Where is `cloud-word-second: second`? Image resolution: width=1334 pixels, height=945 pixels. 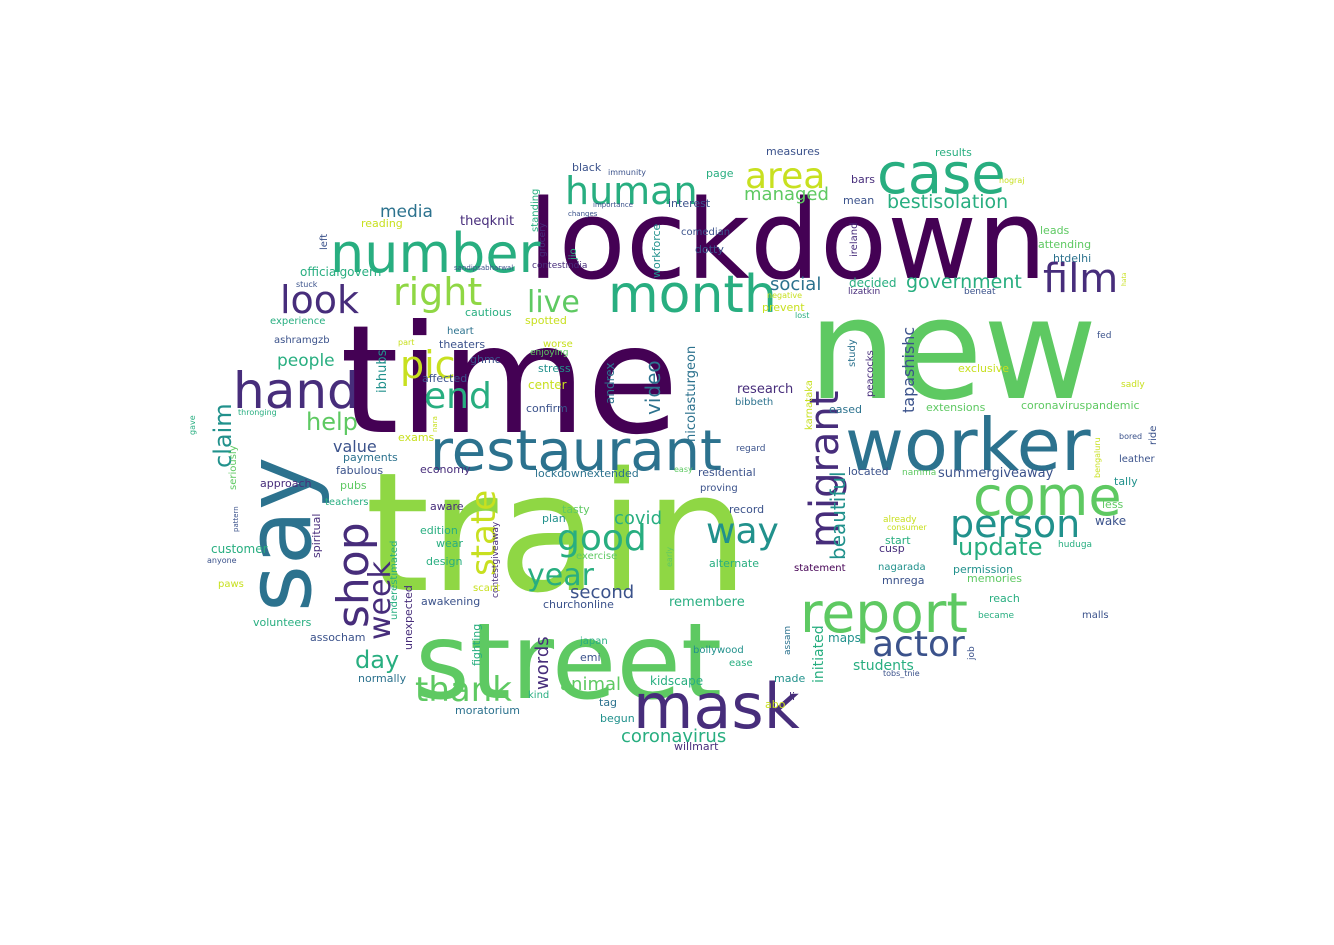 cloud-word-second: second is located at coordinates (602, 592).